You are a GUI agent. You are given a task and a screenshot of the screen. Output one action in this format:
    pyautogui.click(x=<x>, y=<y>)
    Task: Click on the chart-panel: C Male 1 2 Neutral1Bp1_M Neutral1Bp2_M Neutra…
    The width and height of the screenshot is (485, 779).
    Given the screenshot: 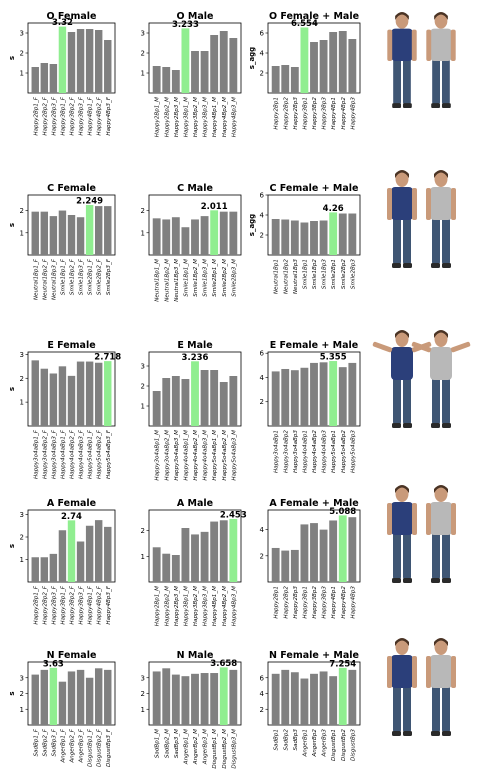 What is the action you would take?
    pyautogui.click(x=191, y=242)
    